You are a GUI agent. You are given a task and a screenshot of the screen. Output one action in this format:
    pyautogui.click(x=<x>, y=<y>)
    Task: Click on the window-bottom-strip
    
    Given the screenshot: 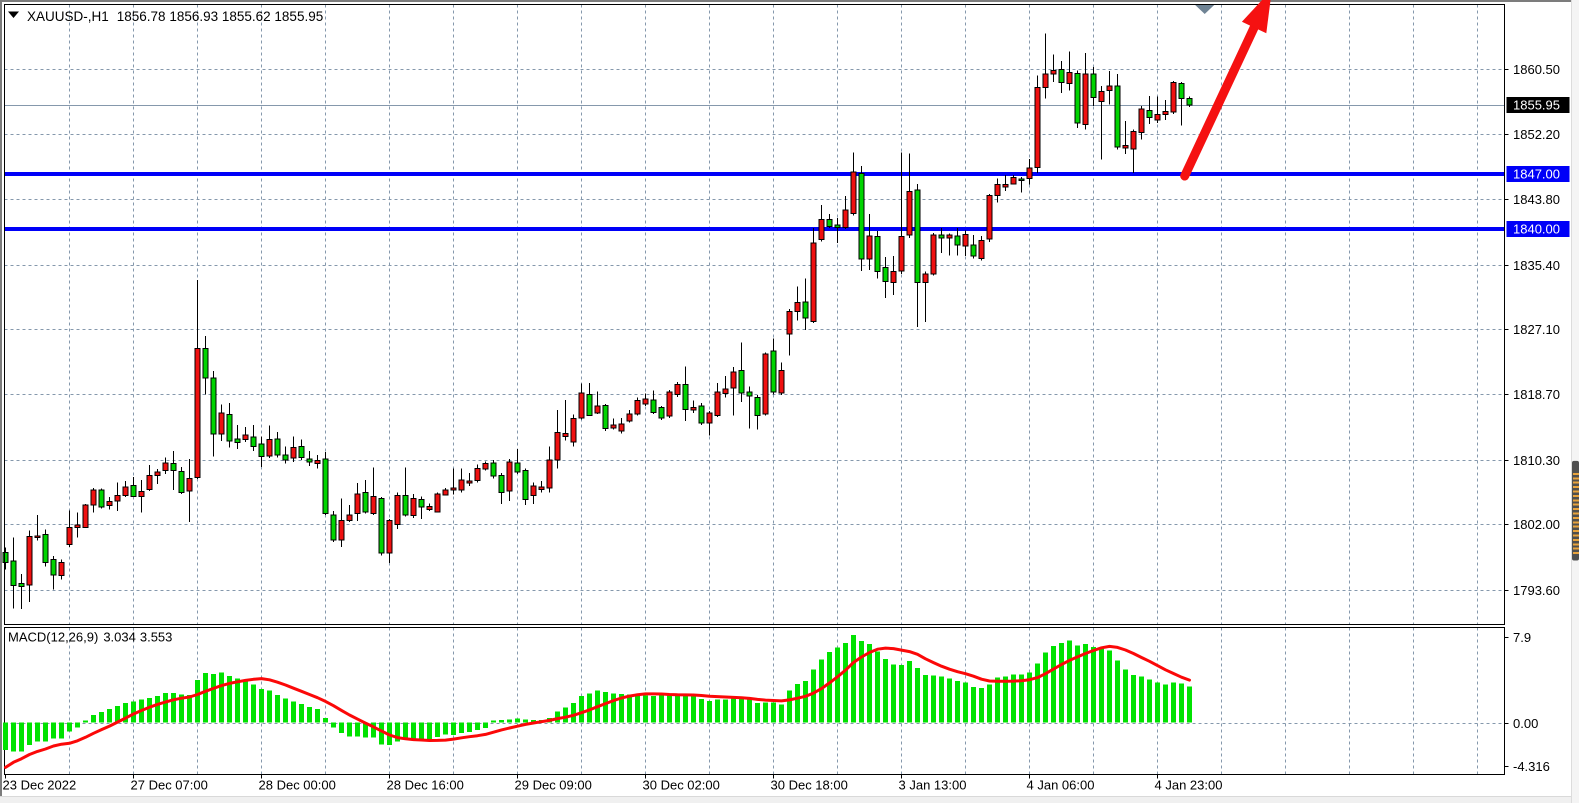 What is the action you would take?
    pyautogui.click(x=789, y=800)
    